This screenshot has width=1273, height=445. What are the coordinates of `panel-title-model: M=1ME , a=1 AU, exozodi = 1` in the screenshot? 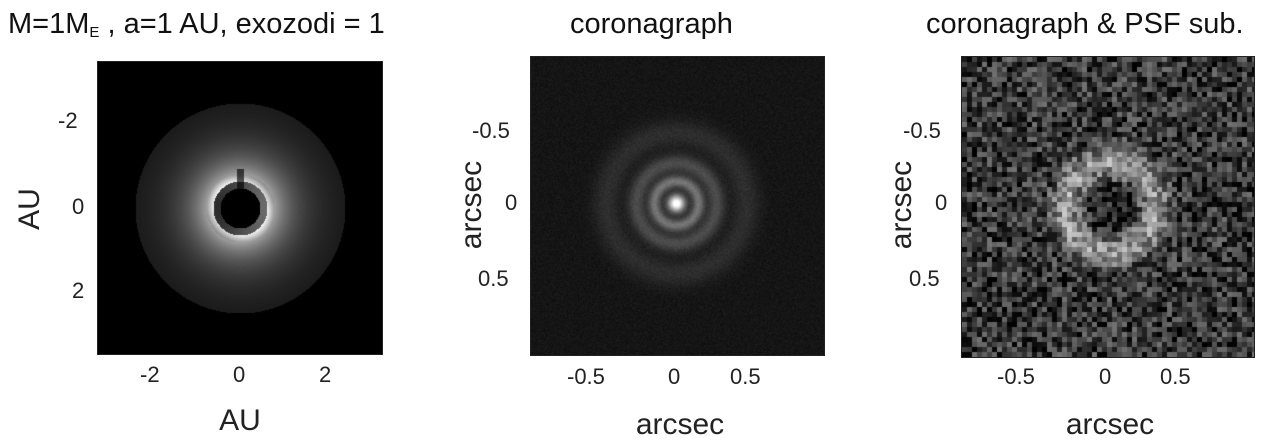 It's located at (196, 24).